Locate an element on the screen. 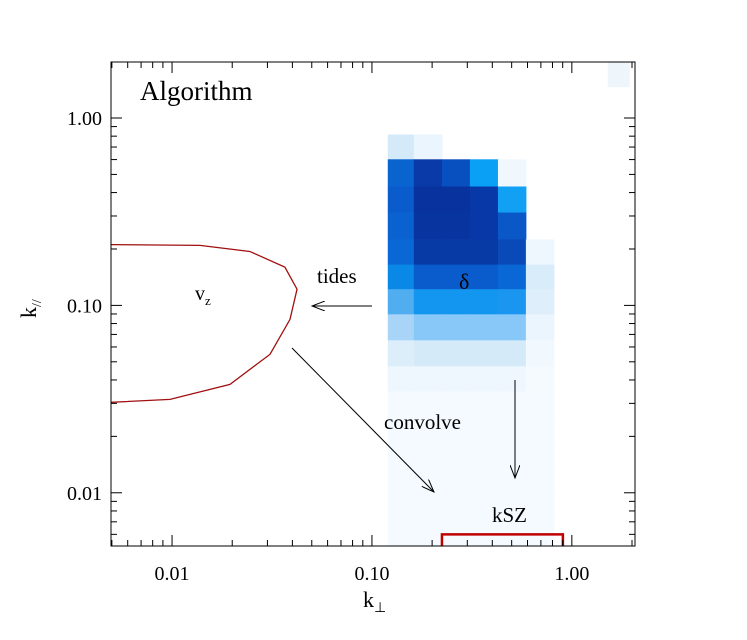  y-axis-label: k is located at coordinates (28, 312).